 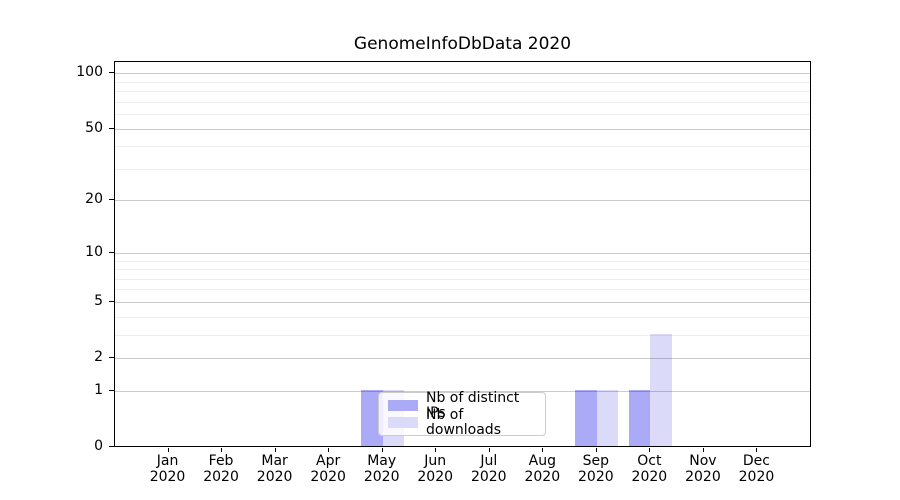 I want to click on y-tick-label: 100, so click(x=89, y=72).